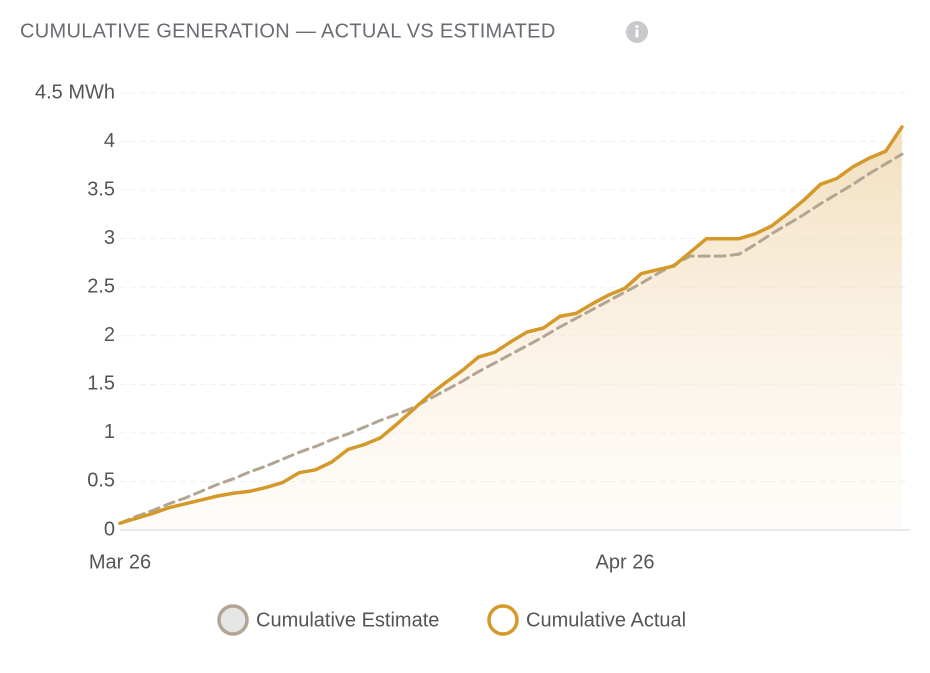  What do you see at coordinates (637, 32) in the screenshot?
I see `info-icon` at bounding box center [637, 32].